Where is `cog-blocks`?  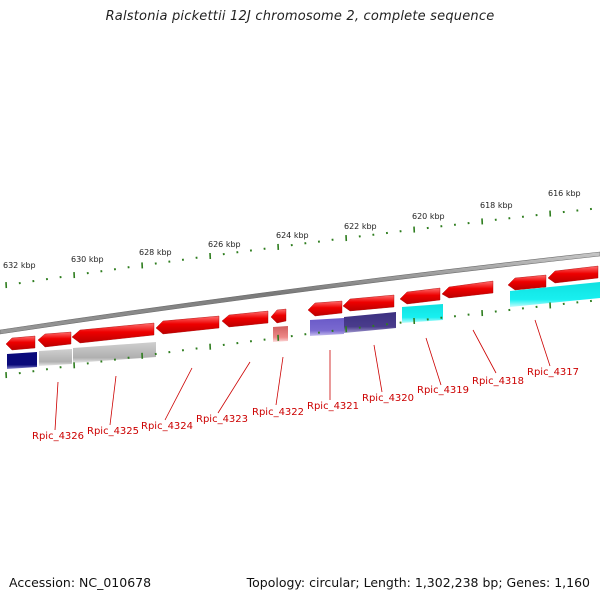 cog-blocks is located at coordinates (303, 325).